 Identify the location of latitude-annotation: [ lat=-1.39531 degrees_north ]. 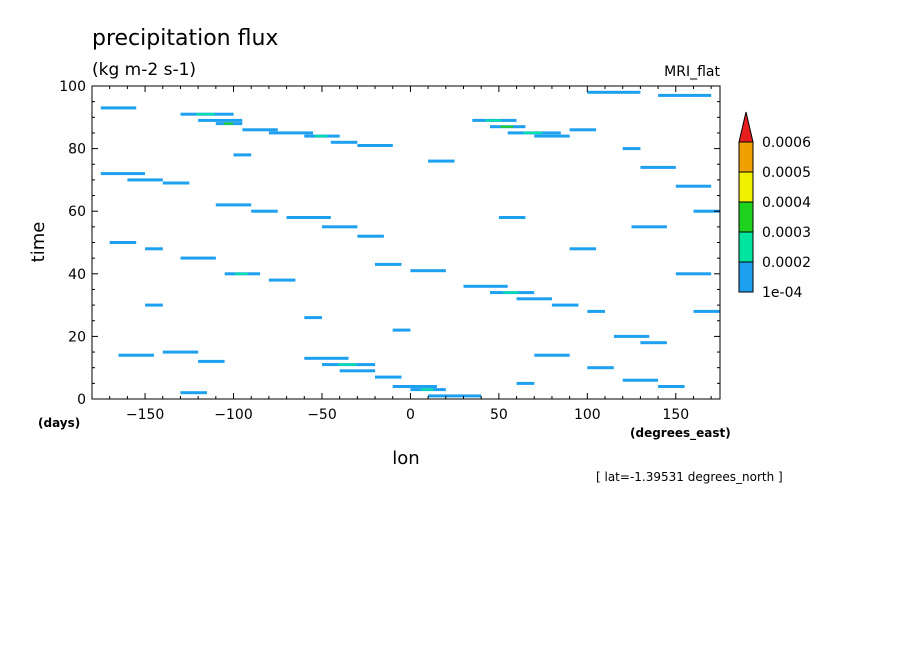
(689, 477).